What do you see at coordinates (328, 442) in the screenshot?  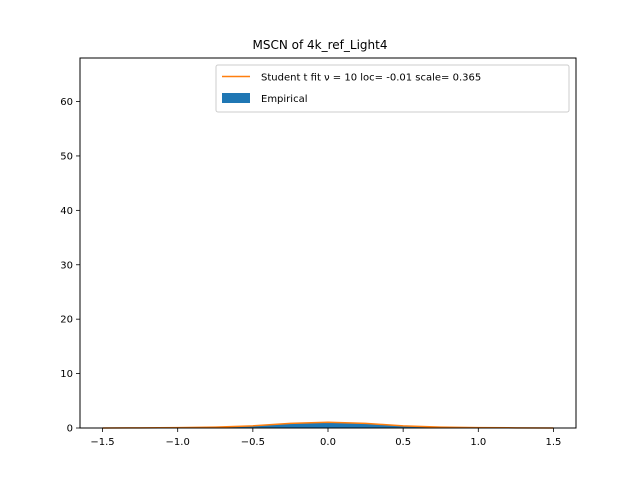 I see `x-tick-label: 0.0` at bounding box center [328, 442].